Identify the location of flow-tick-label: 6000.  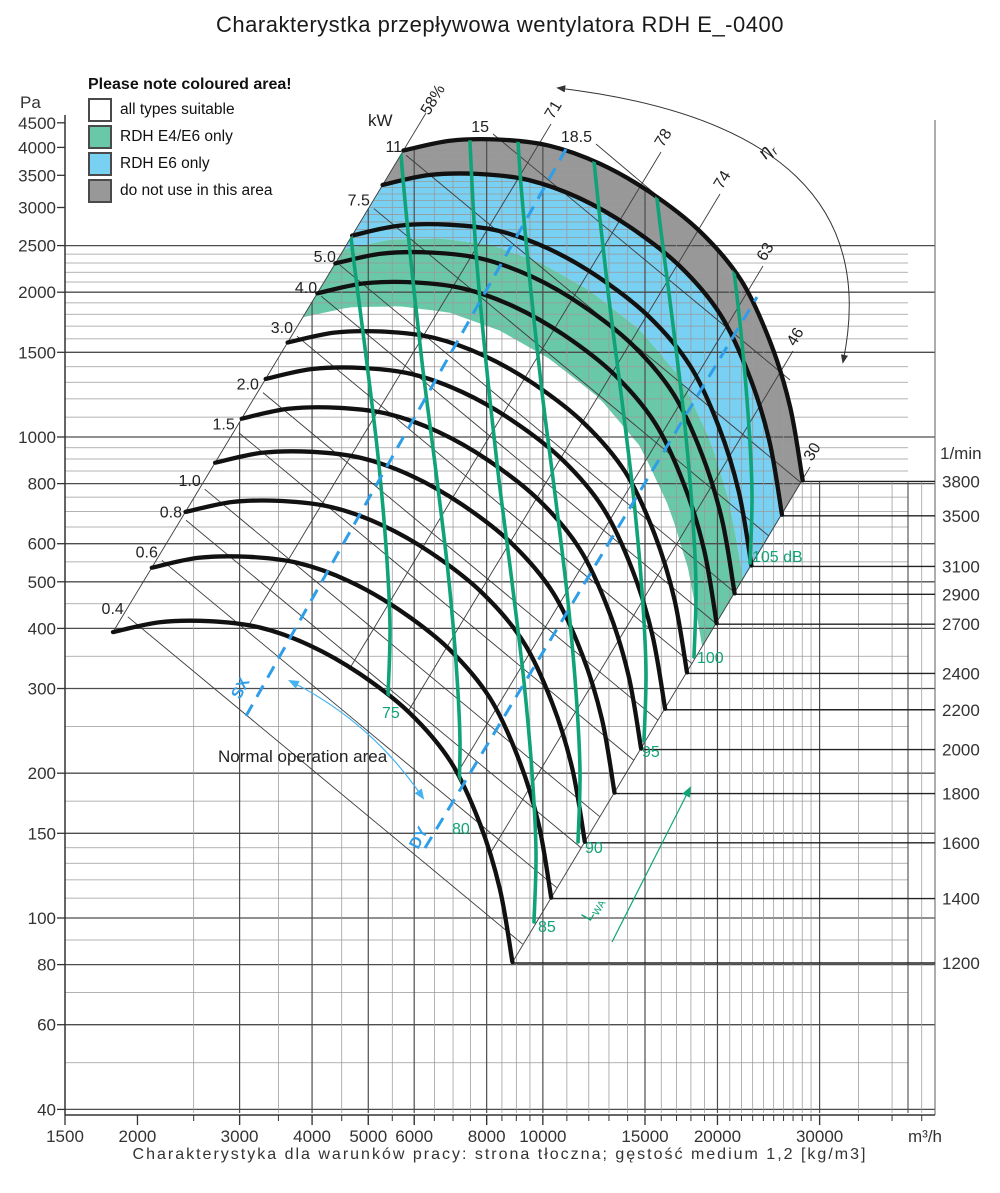
(414, 1136).